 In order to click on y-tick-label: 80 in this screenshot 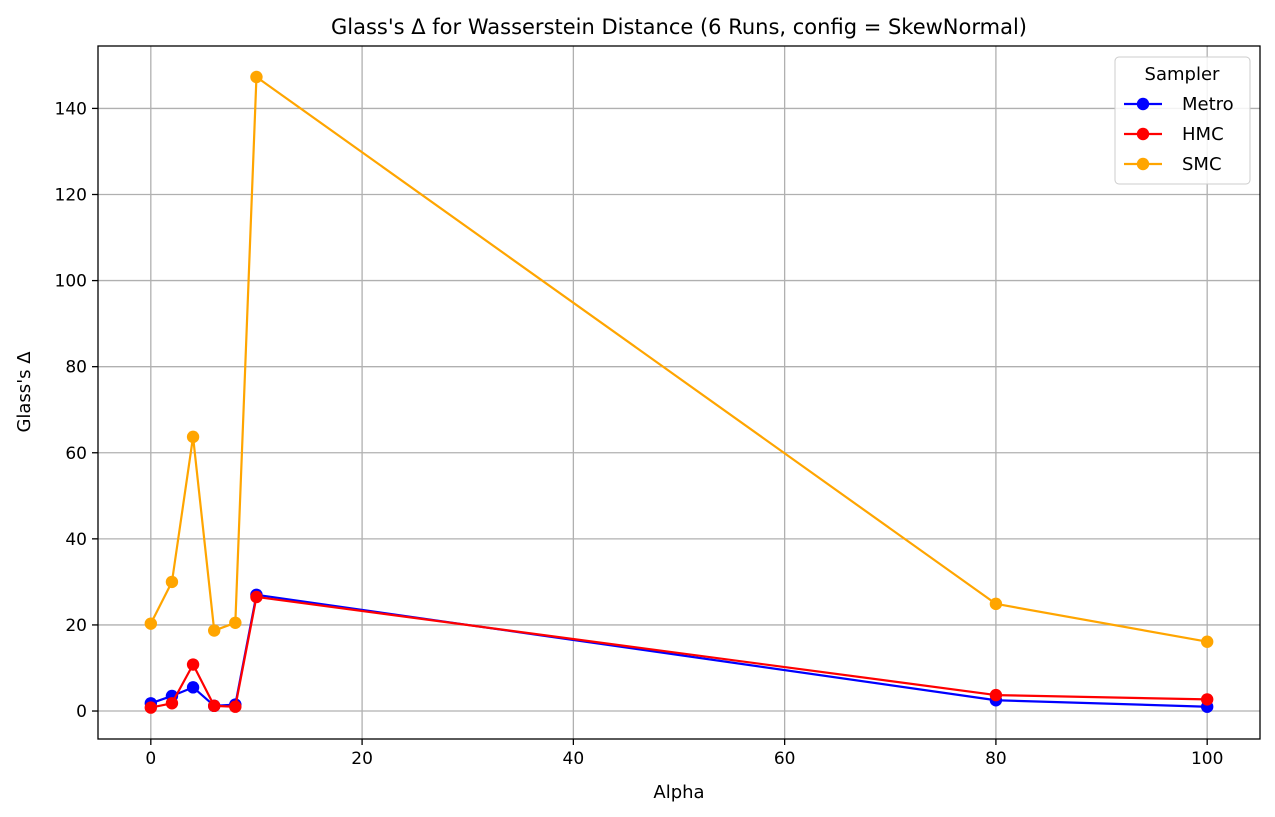, I will do `click(76, 368)`.